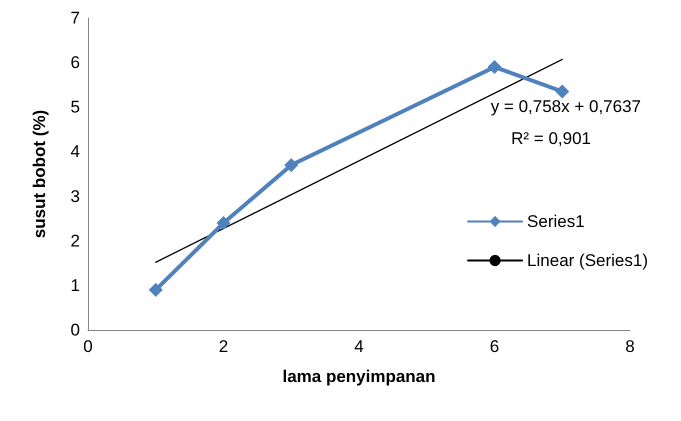  I want to click on y-axis-title: susut bobot (%), so click(39, 174).